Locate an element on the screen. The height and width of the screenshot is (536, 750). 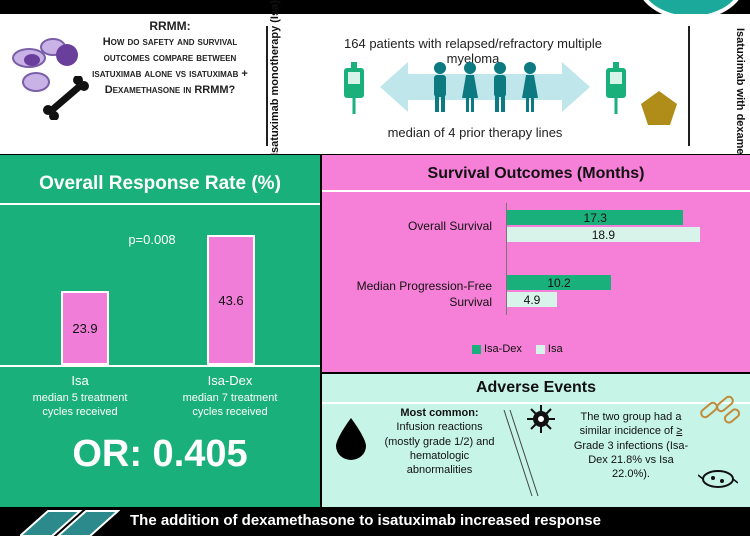
p-value: p=0.008 is located at coordinates (152, 239).